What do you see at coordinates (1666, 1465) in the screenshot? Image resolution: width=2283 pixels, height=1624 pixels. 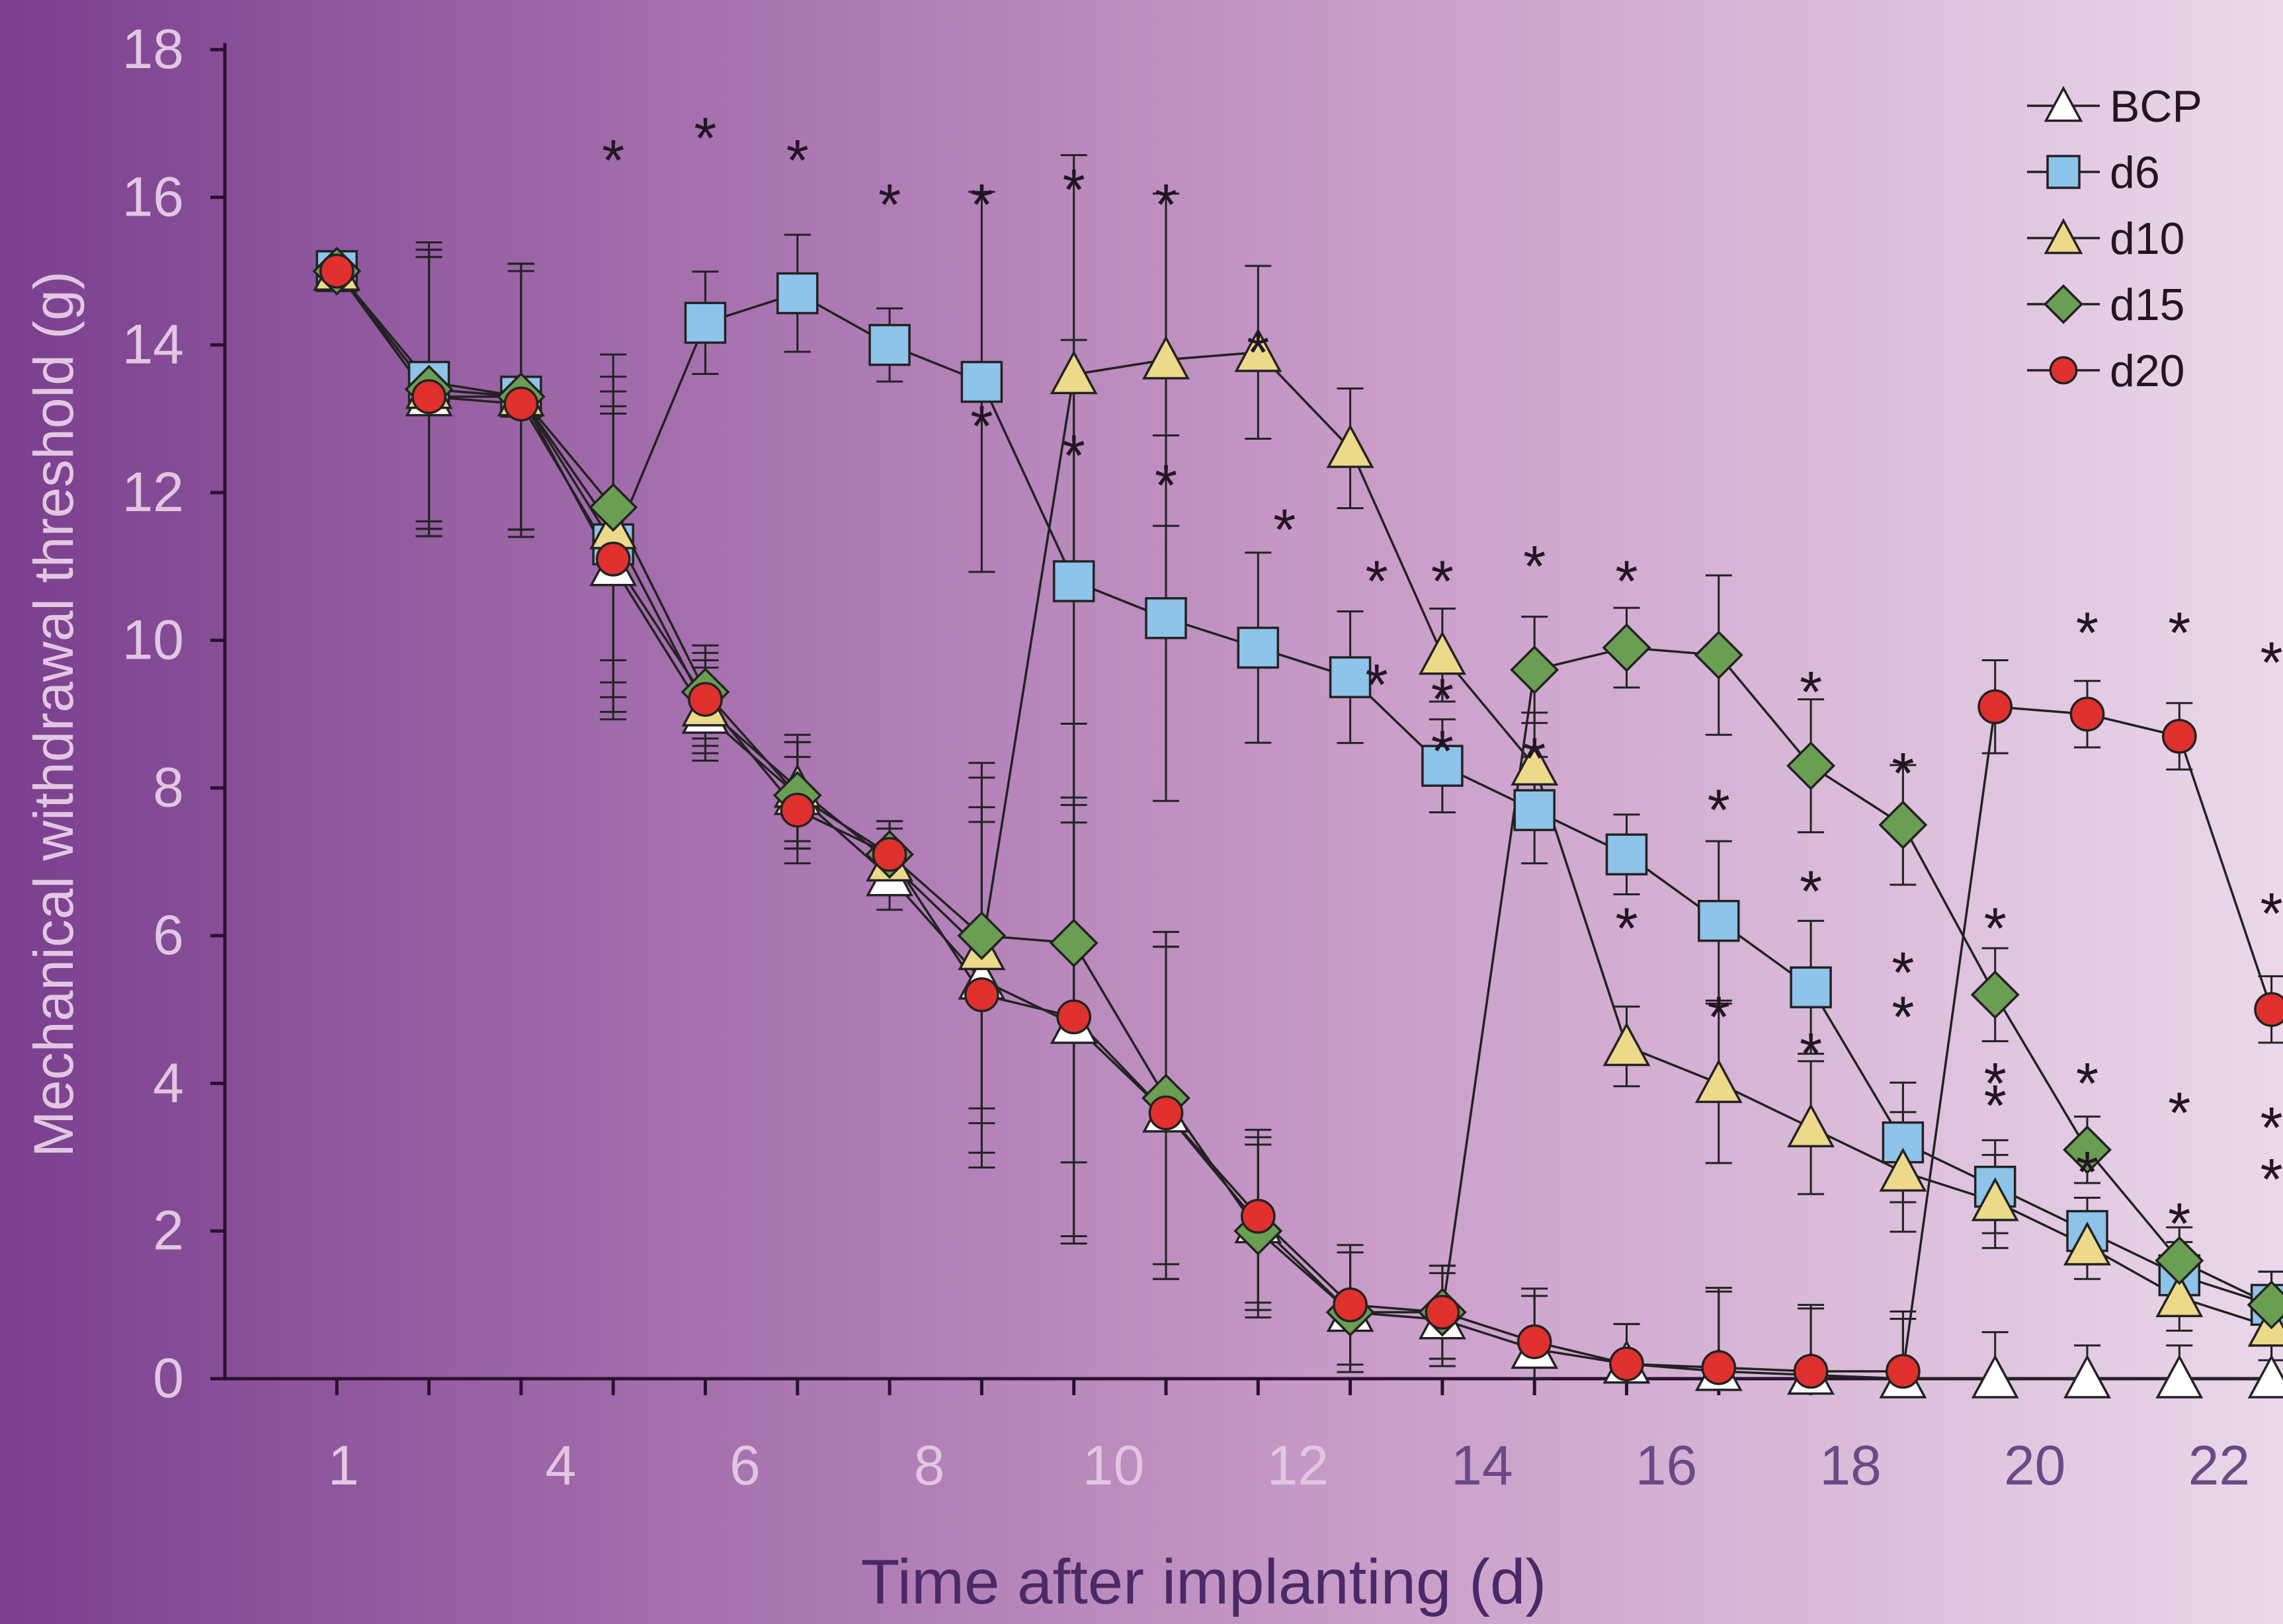 I see `x-tick-label: 16` at bounding box center [1666, 1465].